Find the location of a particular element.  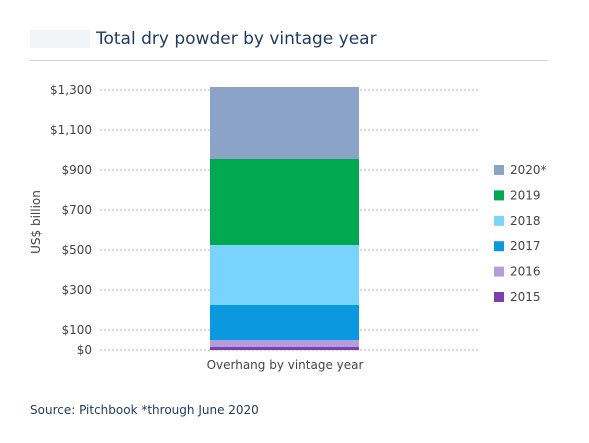

x-category-label: Overhang by vintage year is located at coordinates (285, 365).